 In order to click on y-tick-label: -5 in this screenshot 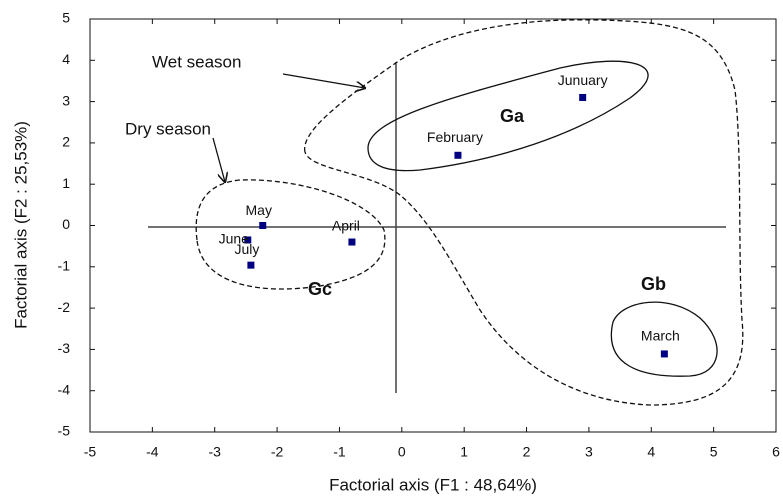, I will do `click(64, 431)`.